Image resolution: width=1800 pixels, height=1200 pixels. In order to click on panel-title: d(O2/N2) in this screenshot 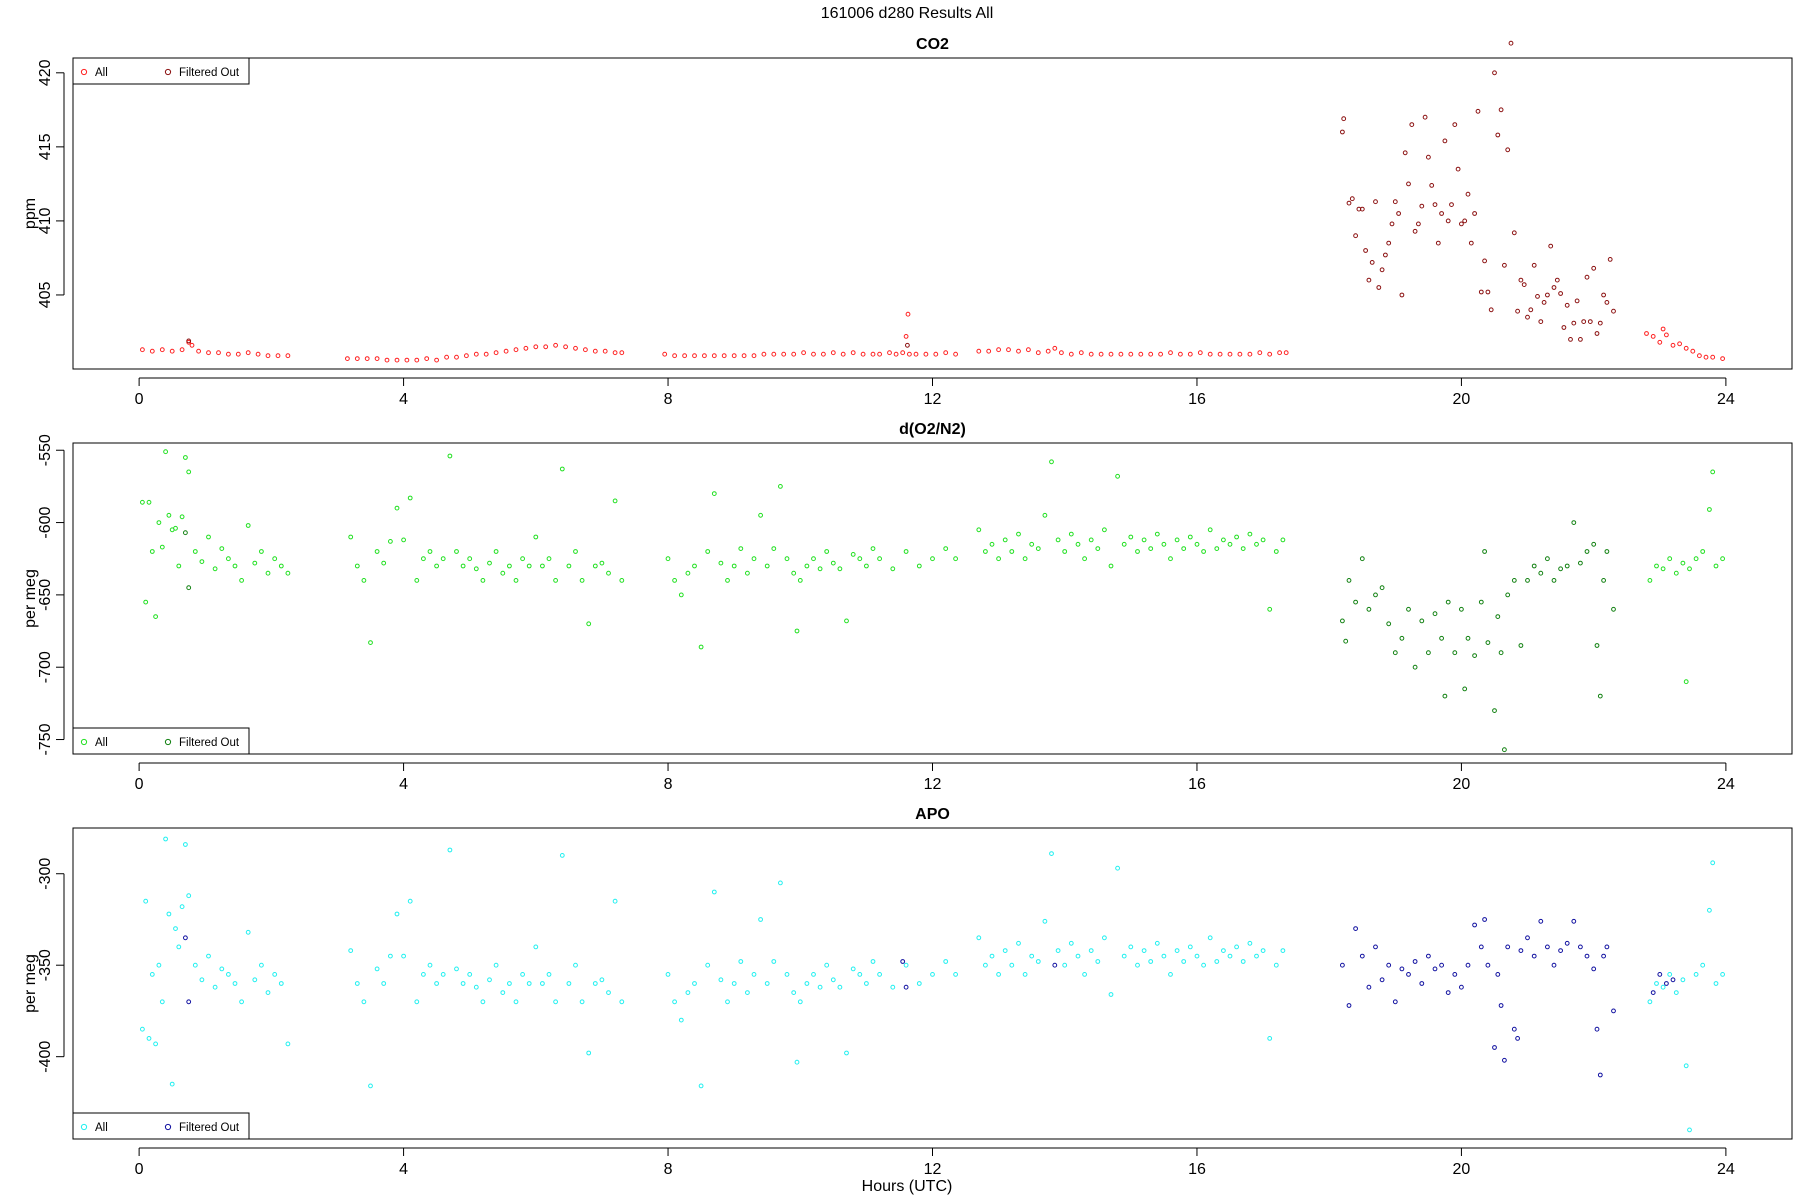, I will do `click(932, 429)`.